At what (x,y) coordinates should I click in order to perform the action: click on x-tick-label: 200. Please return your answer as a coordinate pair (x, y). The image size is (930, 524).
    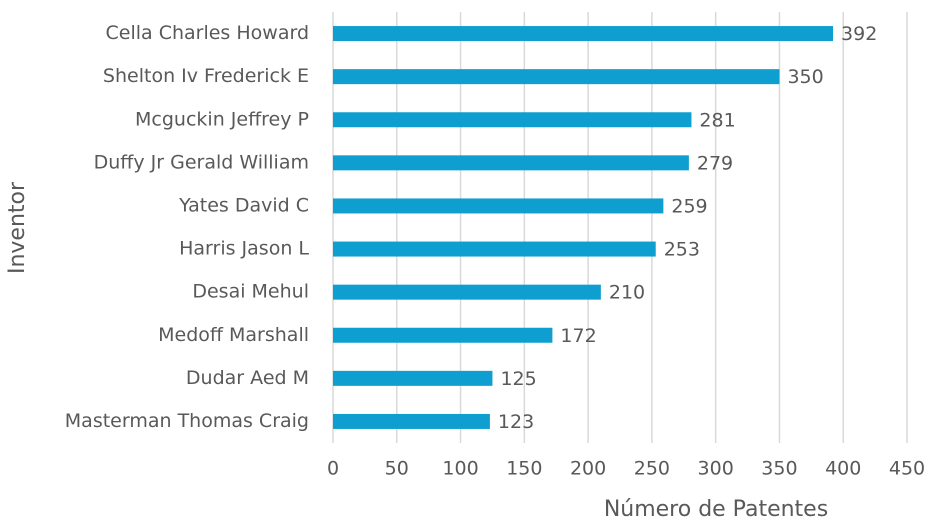
    Looking at the image, I should click on (588, 469).